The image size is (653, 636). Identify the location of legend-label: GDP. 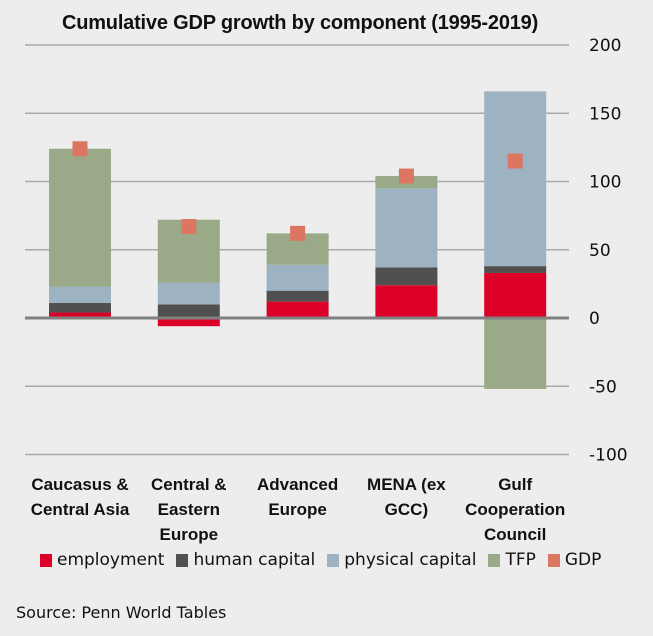
(583, 560).